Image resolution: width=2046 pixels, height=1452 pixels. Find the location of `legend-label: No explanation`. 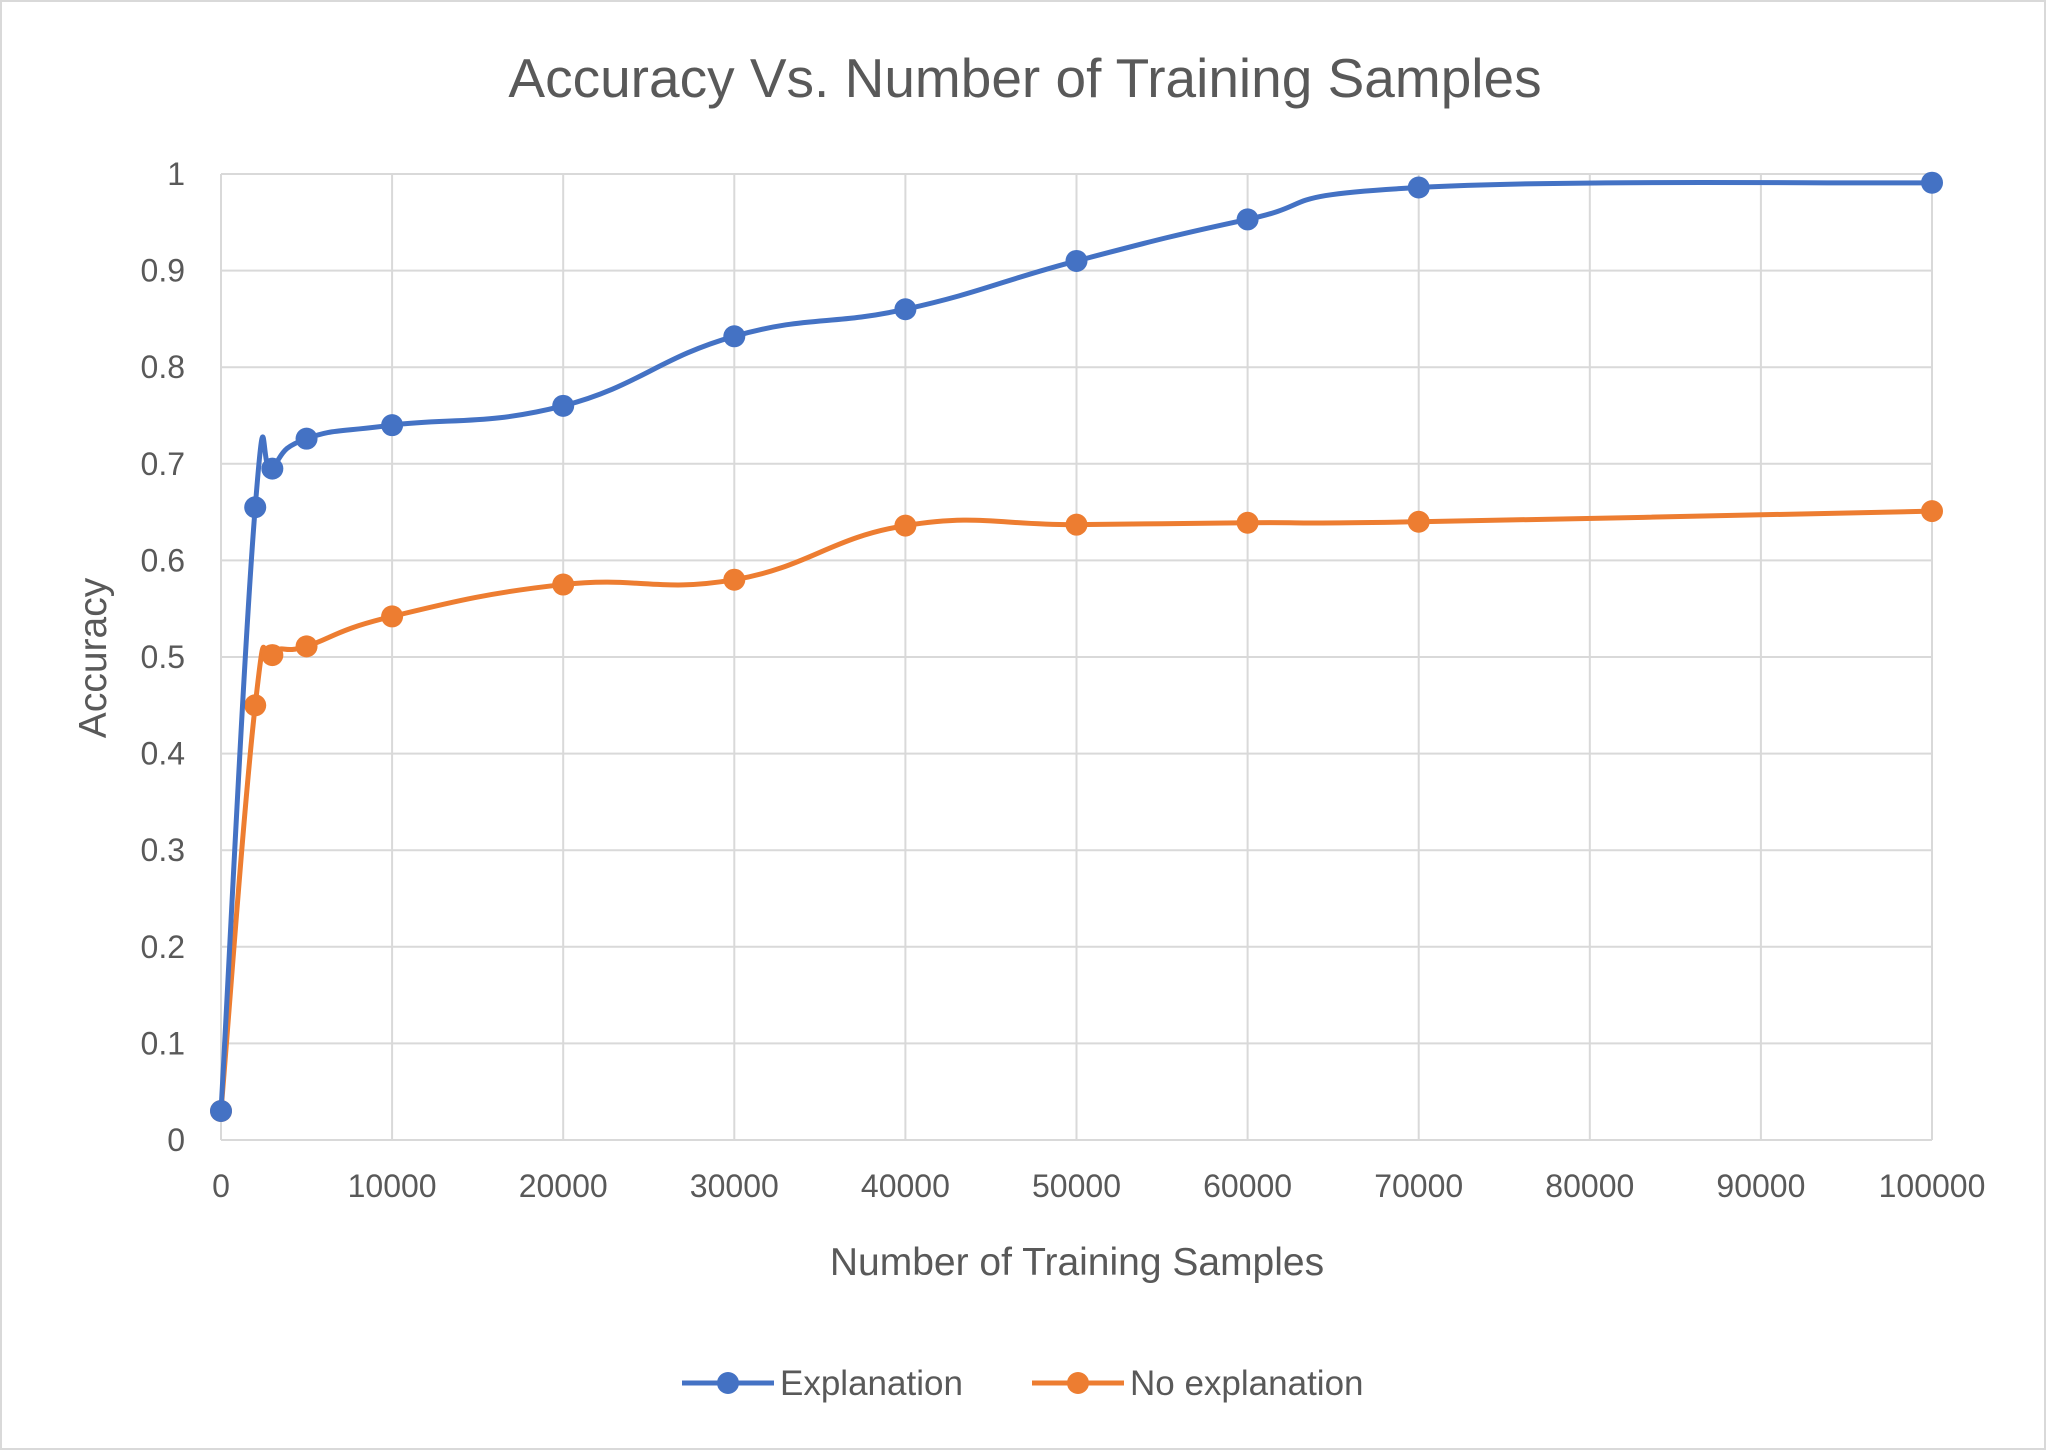

legend-label: No explanation is located at coordinates (1247, 1383).